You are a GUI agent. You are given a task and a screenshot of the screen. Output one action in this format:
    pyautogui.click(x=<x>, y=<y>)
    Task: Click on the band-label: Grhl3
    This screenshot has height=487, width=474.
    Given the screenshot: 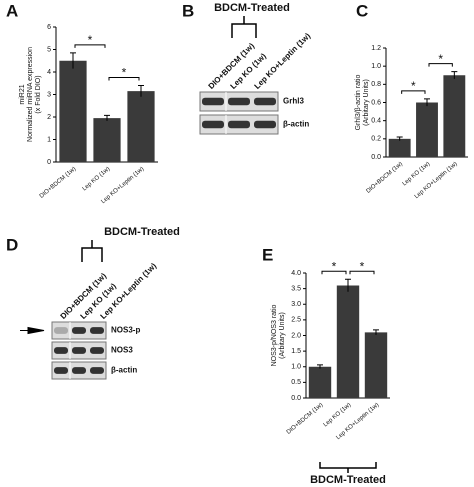 What is the action you would take?
    pyautogui.click(x=293, y=101)
    